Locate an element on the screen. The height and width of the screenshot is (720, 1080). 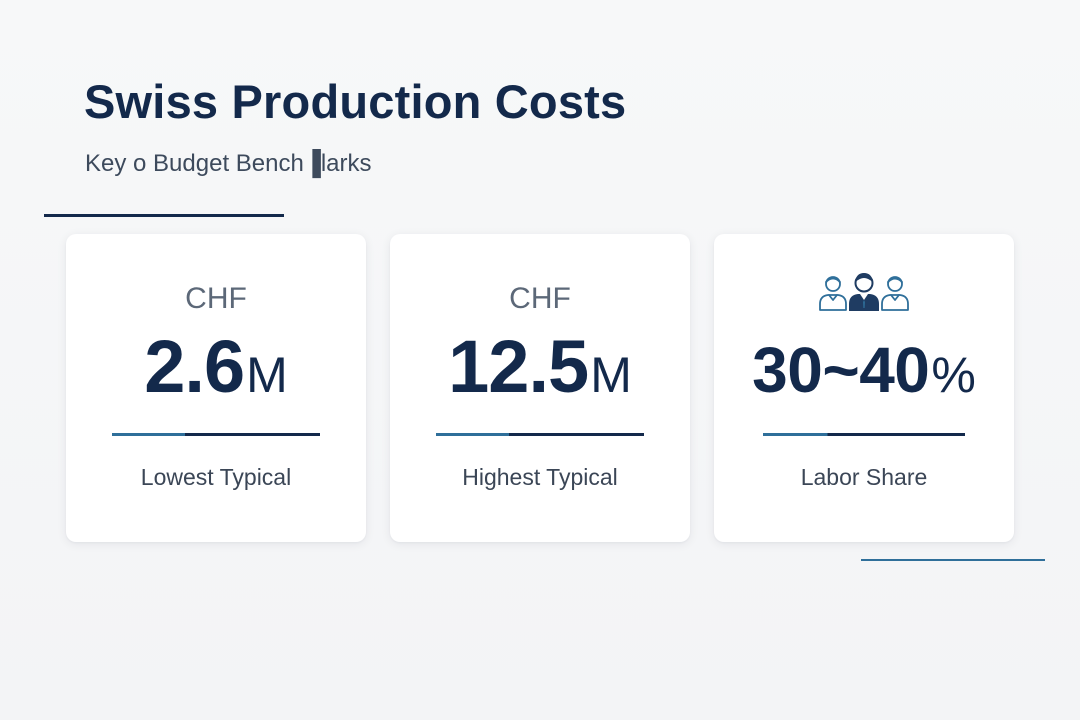
team-icon is located at coordinates (864, 292).